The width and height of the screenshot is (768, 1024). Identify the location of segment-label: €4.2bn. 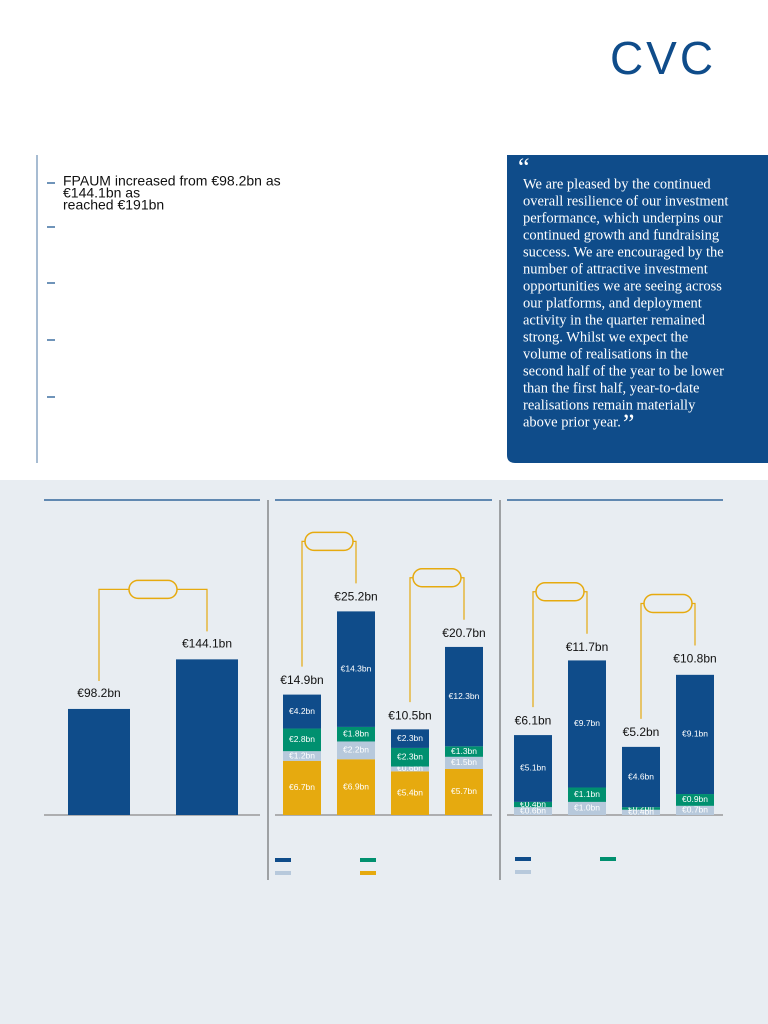
(302, 711).